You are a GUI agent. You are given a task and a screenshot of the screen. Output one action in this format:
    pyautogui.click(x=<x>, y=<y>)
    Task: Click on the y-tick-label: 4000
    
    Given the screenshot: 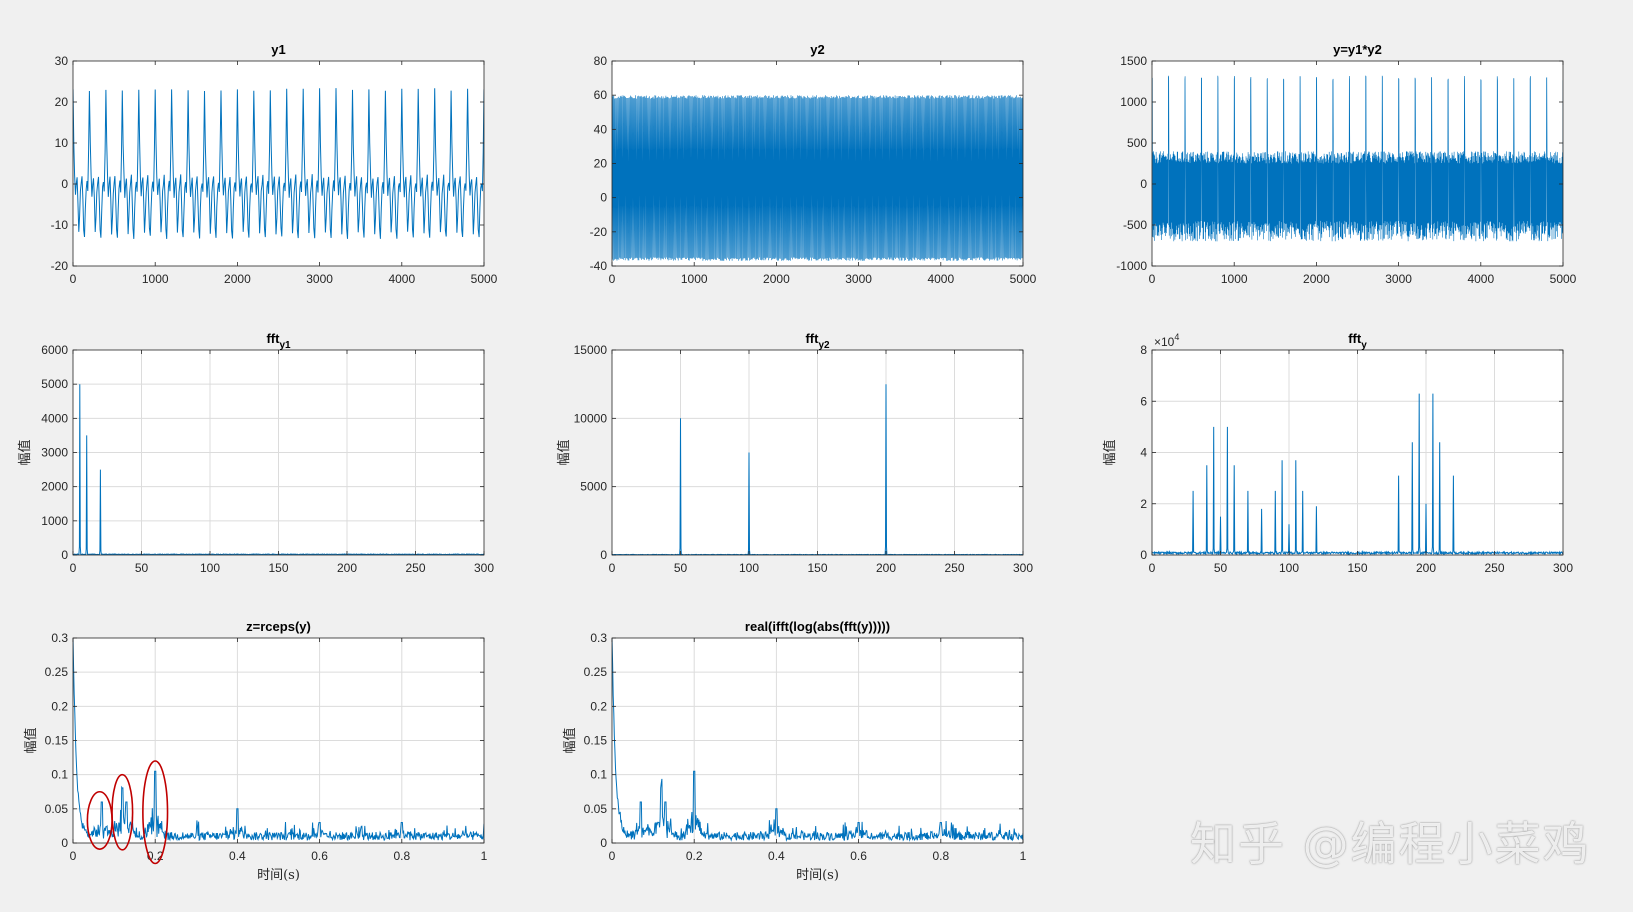 What is the action you would take?
    pyautogui.click(x=54, y=418)
    